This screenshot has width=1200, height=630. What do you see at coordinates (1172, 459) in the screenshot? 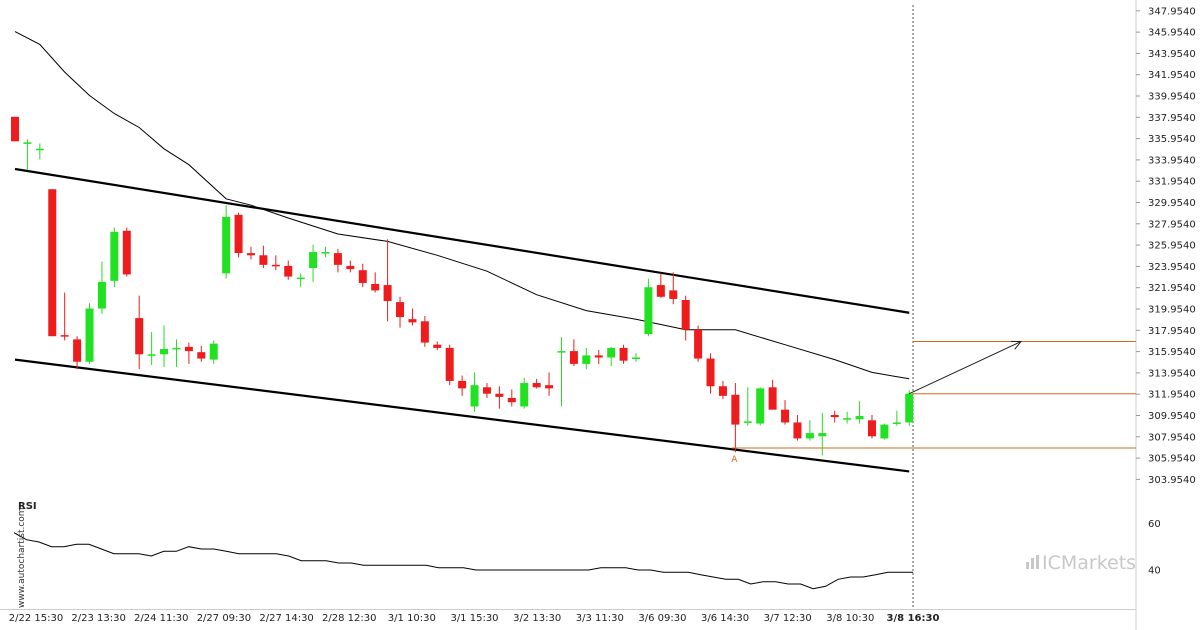
I see `price-tick-label: 305.9540` at bounding box center [1172, 459].